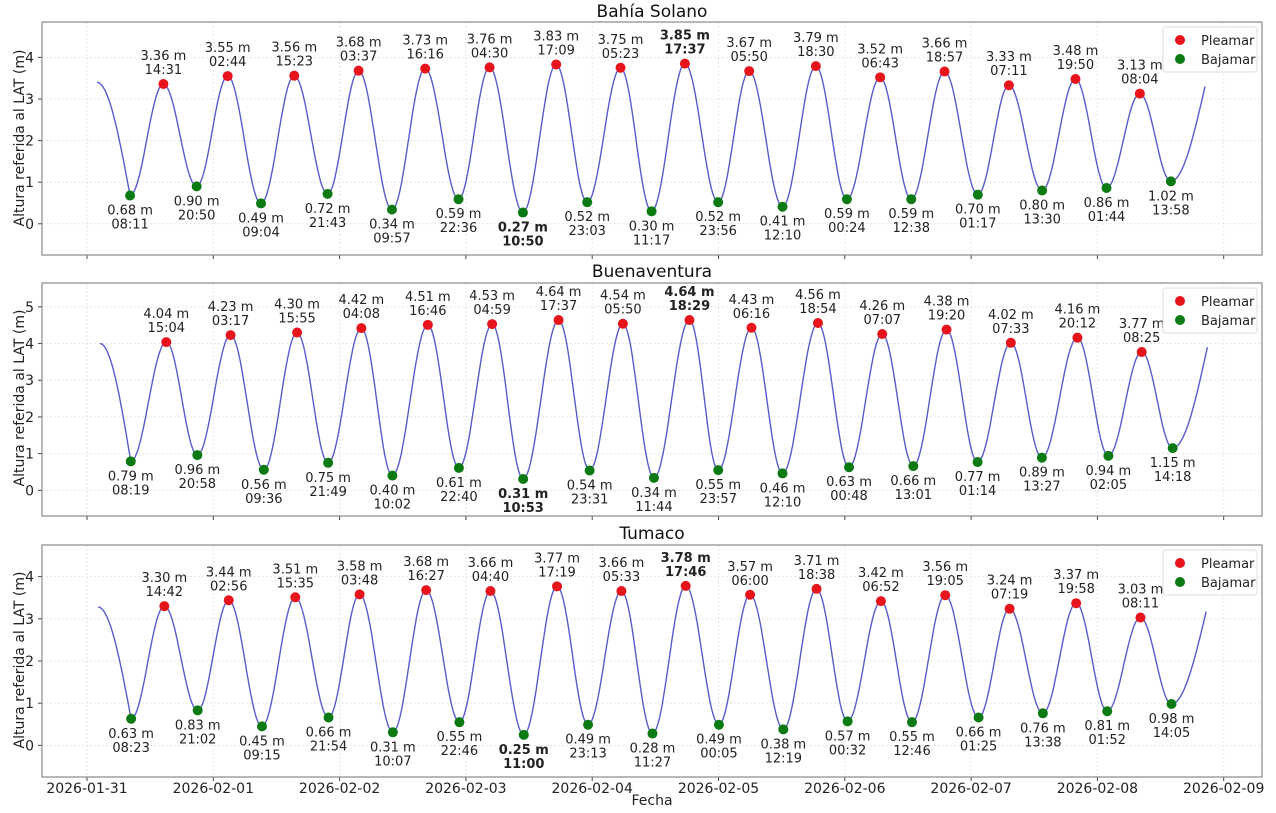  Describe the element at coordinates (621, 577) in the screenshot. I see `high-tide-time-label: 05:33` at that location.